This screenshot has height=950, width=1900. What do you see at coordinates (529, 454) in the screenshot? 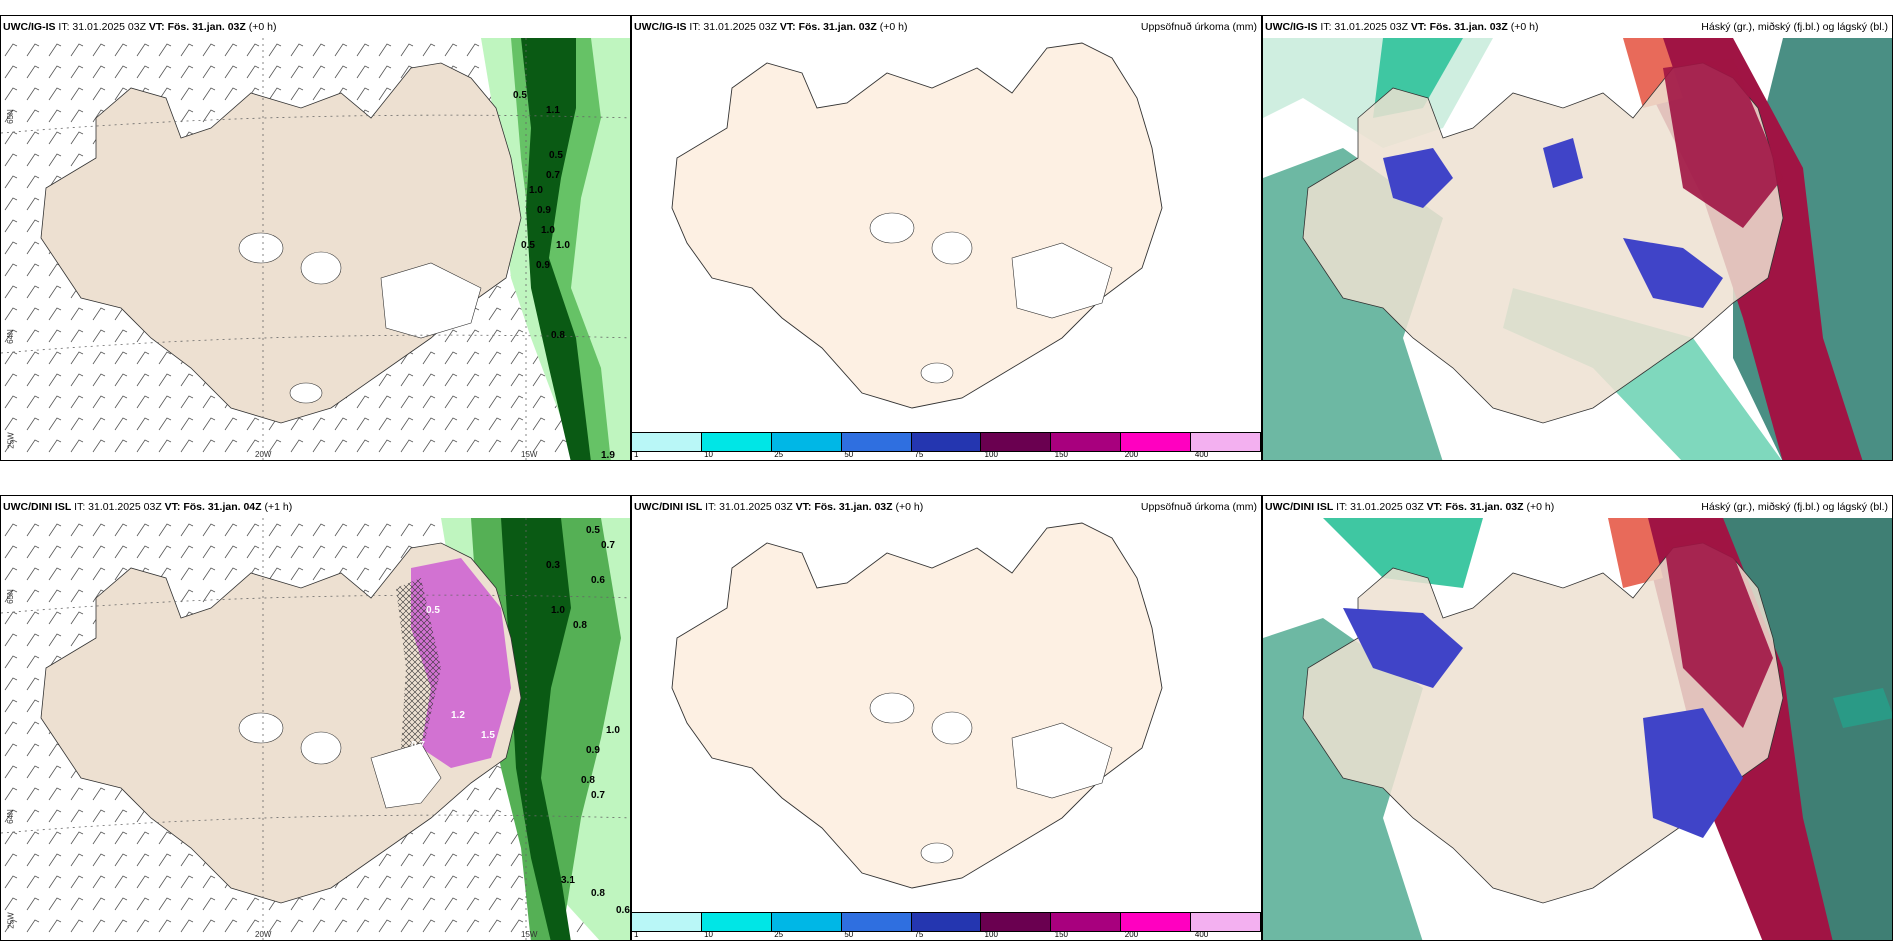
I see `lon-label: 15W` at bounding box center [529, 454].